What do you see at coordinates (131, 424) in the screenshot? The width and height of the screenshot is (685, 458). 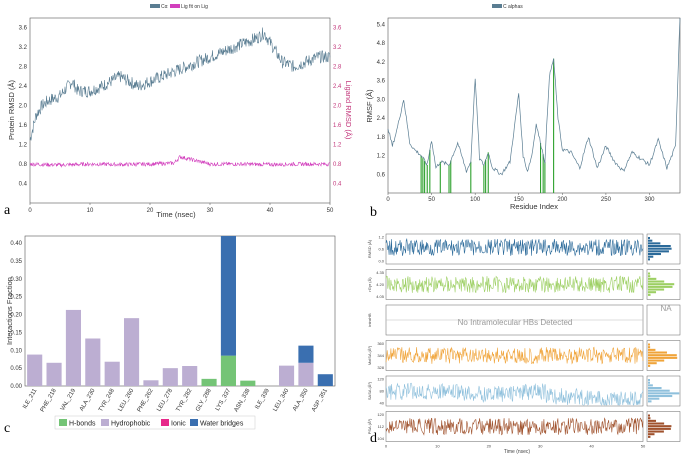 I see `legend-label-hydrophobic: Hydrophobic` at bounding box center [131, 424].